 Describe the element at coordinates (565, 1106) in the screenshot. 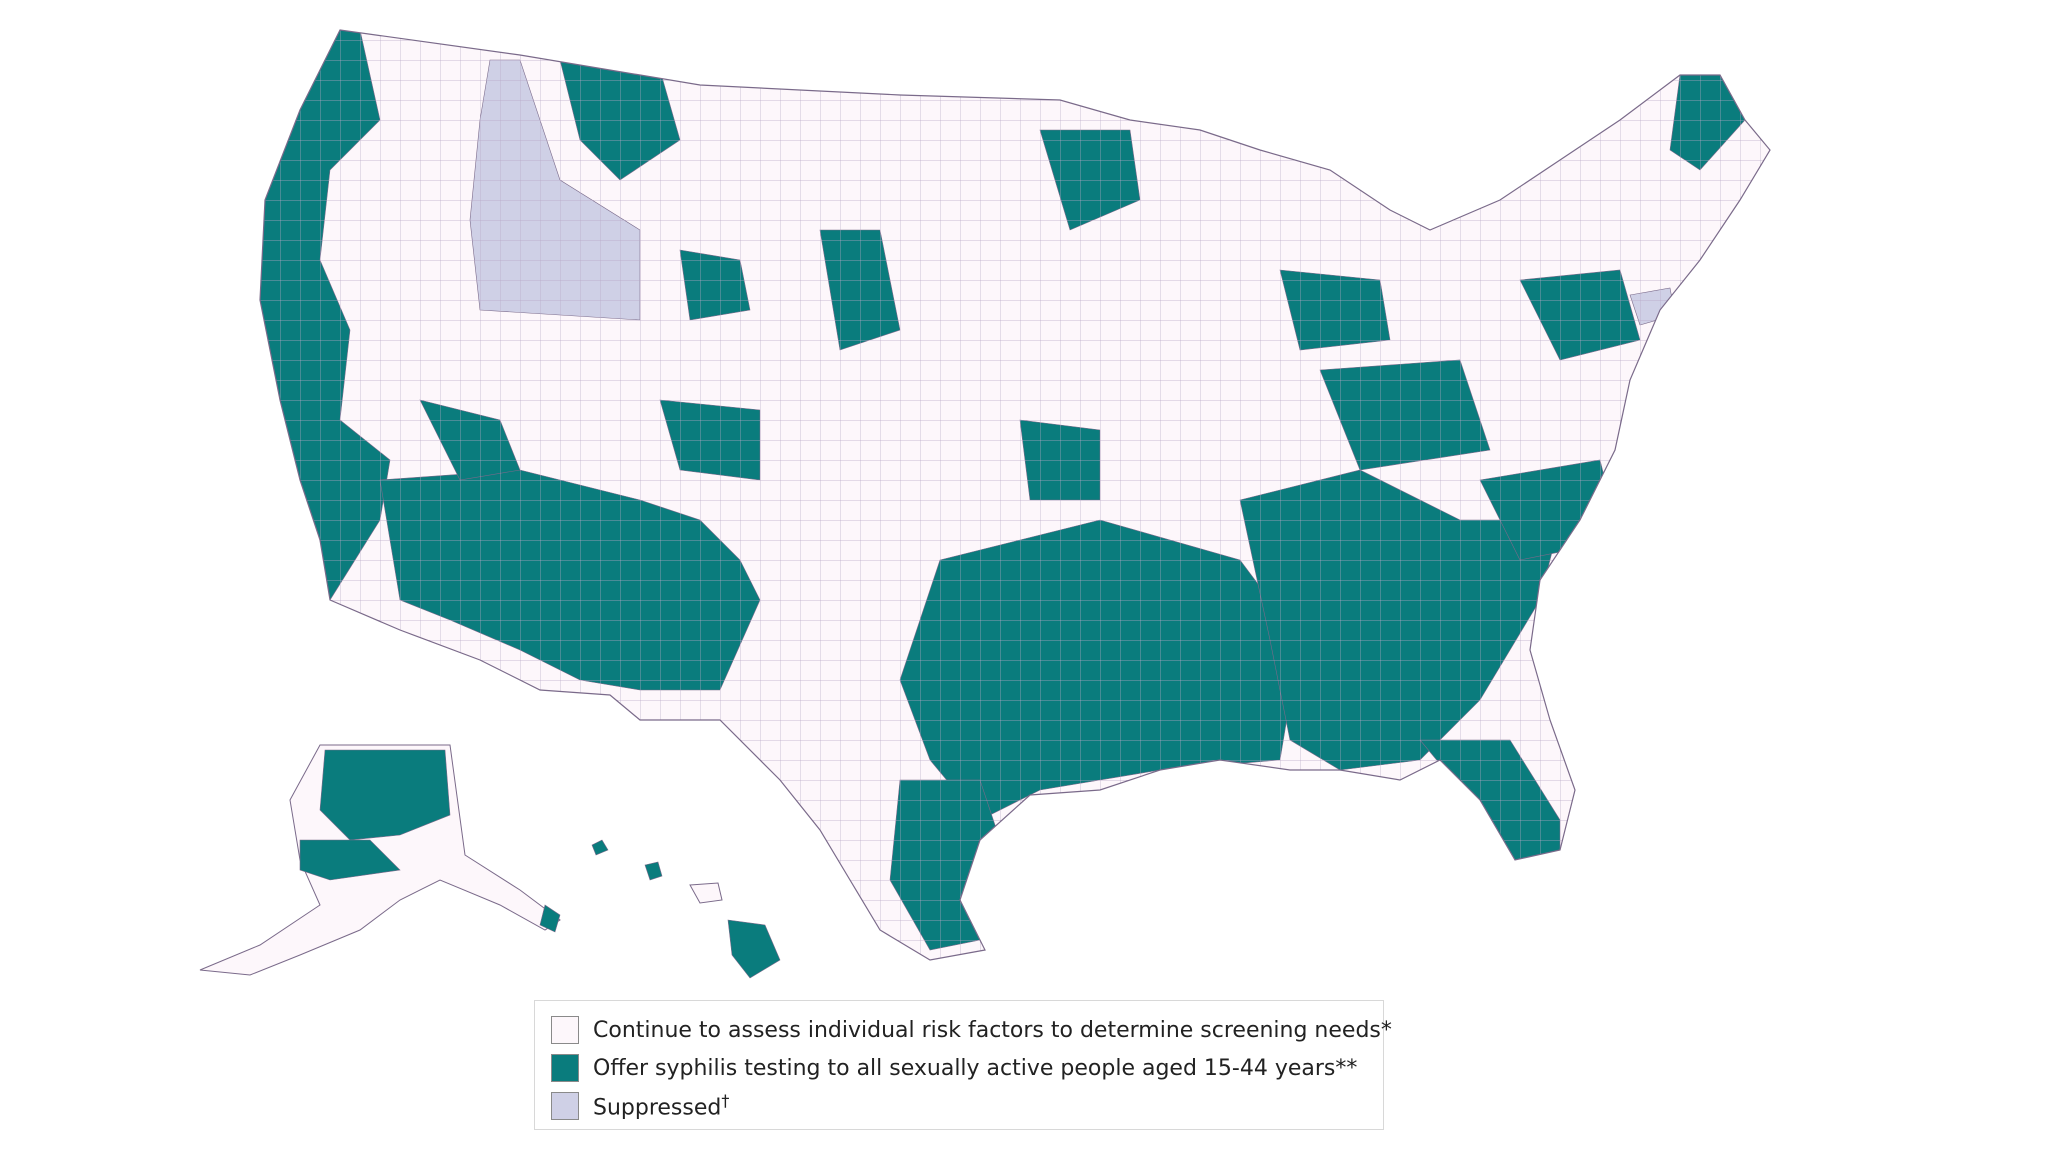

I see `legend-swatch-suppressed` at that location.